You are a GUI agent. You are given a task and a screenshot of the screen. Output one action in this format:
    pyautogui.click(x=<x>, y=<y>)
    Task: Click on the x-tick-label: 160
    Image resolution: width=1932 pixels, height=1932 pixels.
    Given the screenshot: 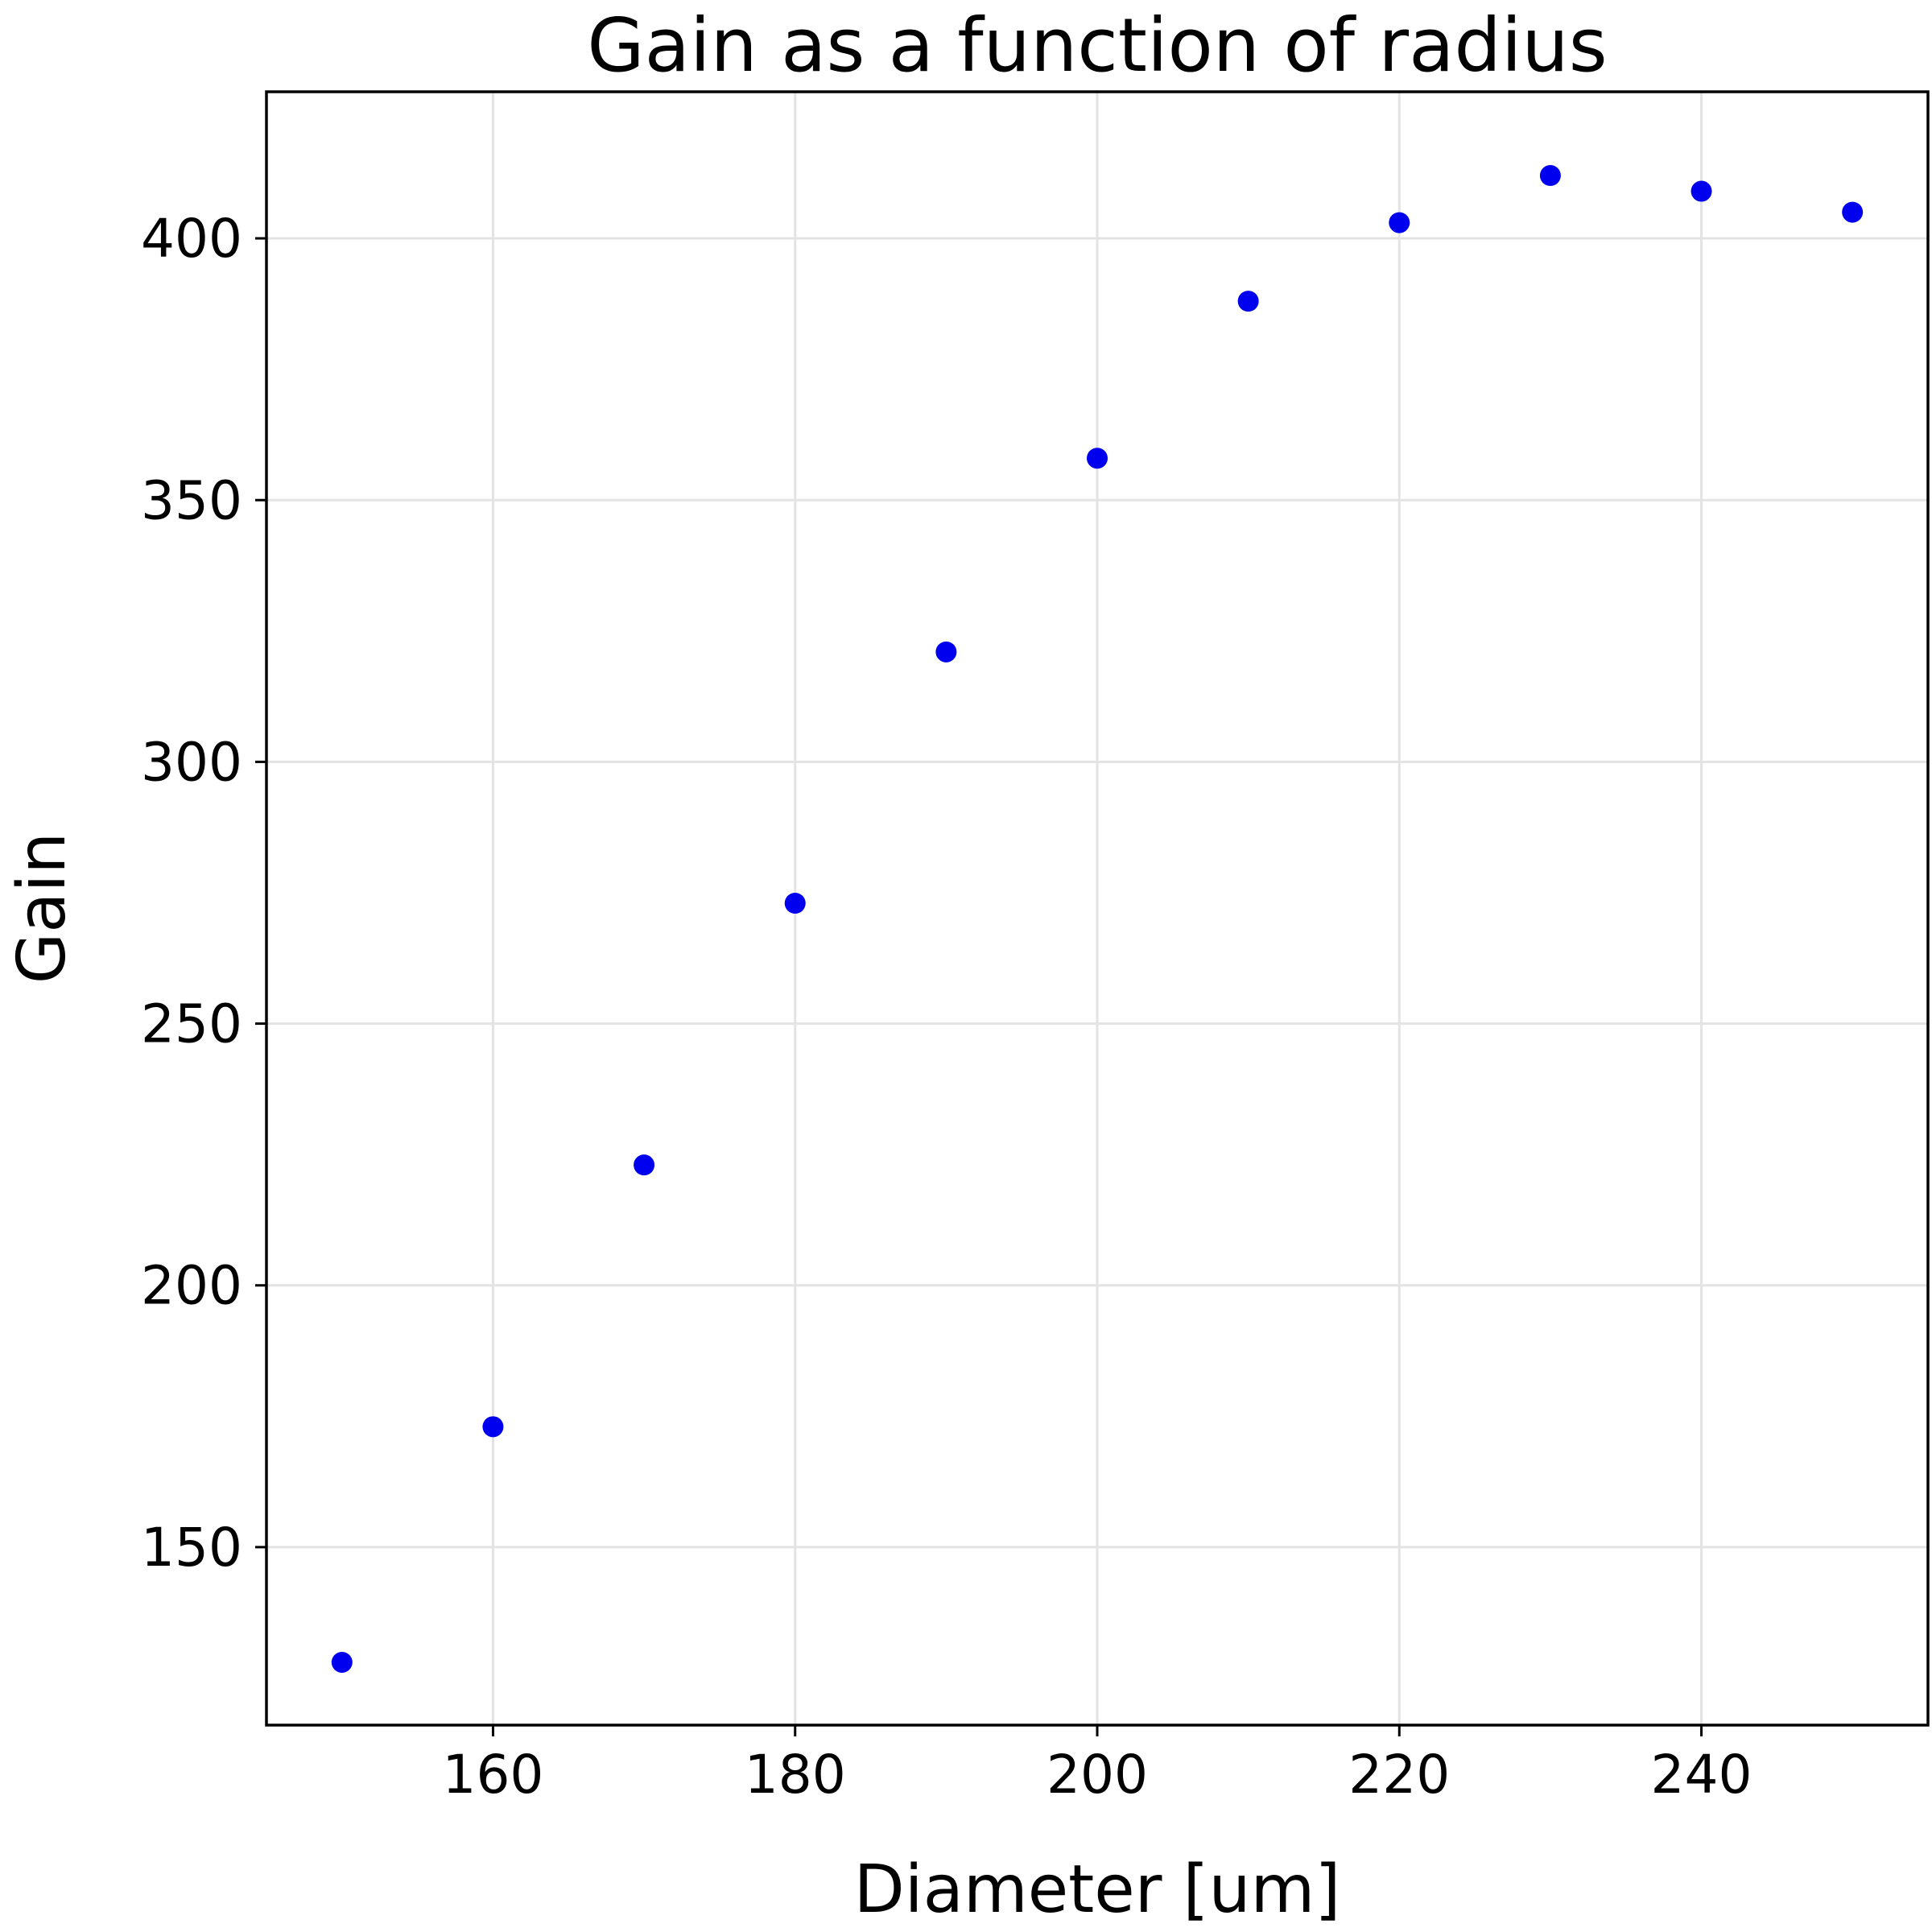 What is the action you would take?
    pyautogui.click(x=492, y=1775)
    